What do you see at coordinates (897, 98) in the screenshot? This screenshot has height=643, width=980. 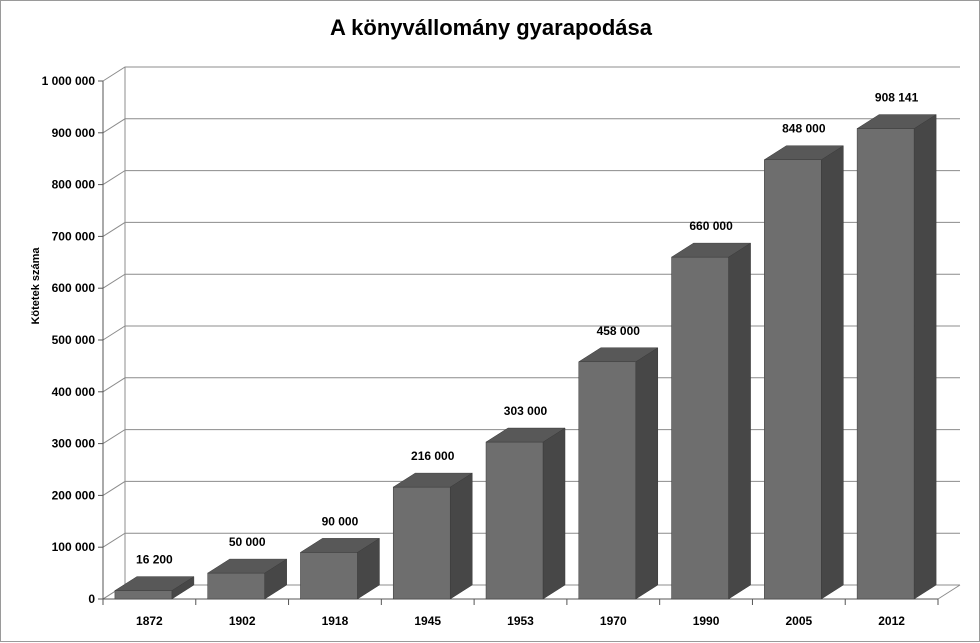 I see `data-label: 908 141` at bounding box center [897, 98].